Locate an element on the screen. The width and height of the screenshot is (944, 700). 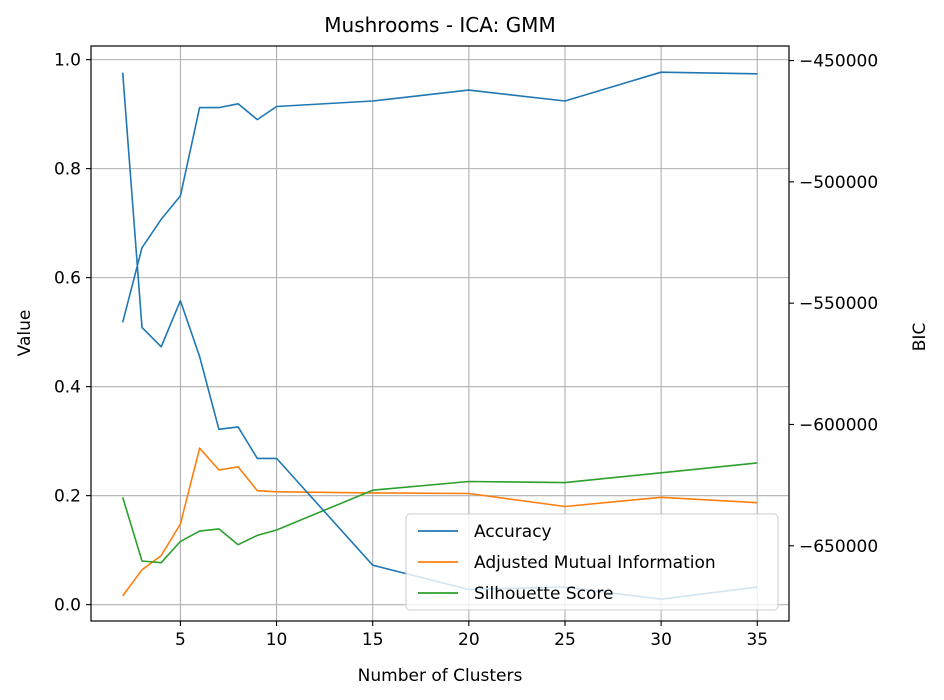
y-tick-label: 1.0 is located at coordinates (67, 61).